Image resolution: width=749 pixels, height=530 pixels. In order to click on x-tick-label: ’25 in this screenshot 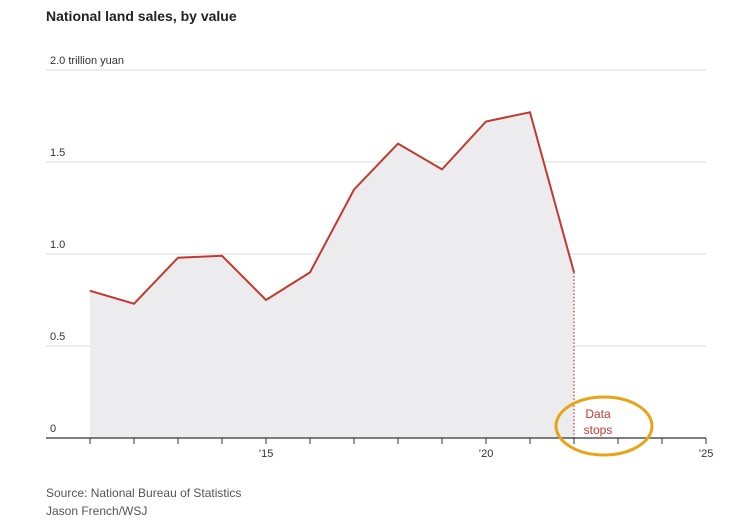, I will do `click(706, 454)`.